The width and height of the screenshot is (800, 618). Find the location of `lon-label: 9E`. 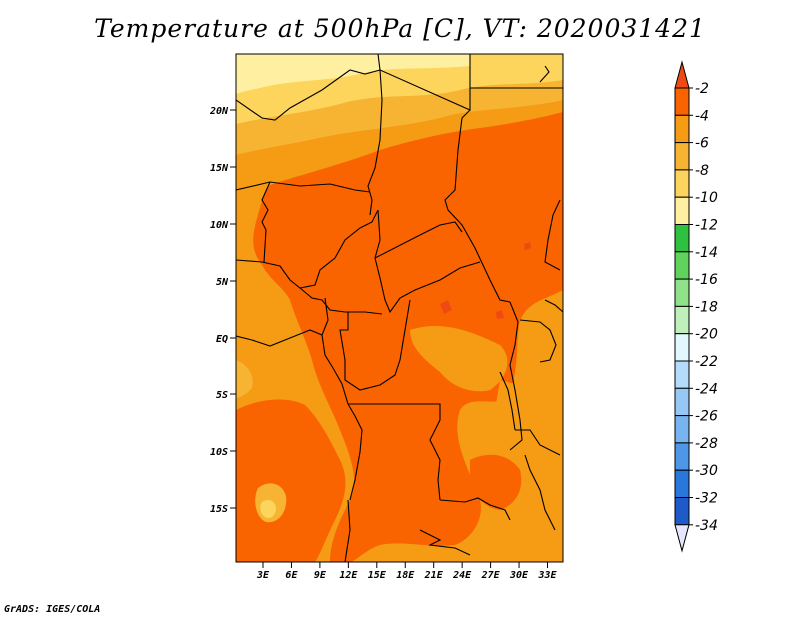

lon-label: 9E is located at coordinates (320, 575).